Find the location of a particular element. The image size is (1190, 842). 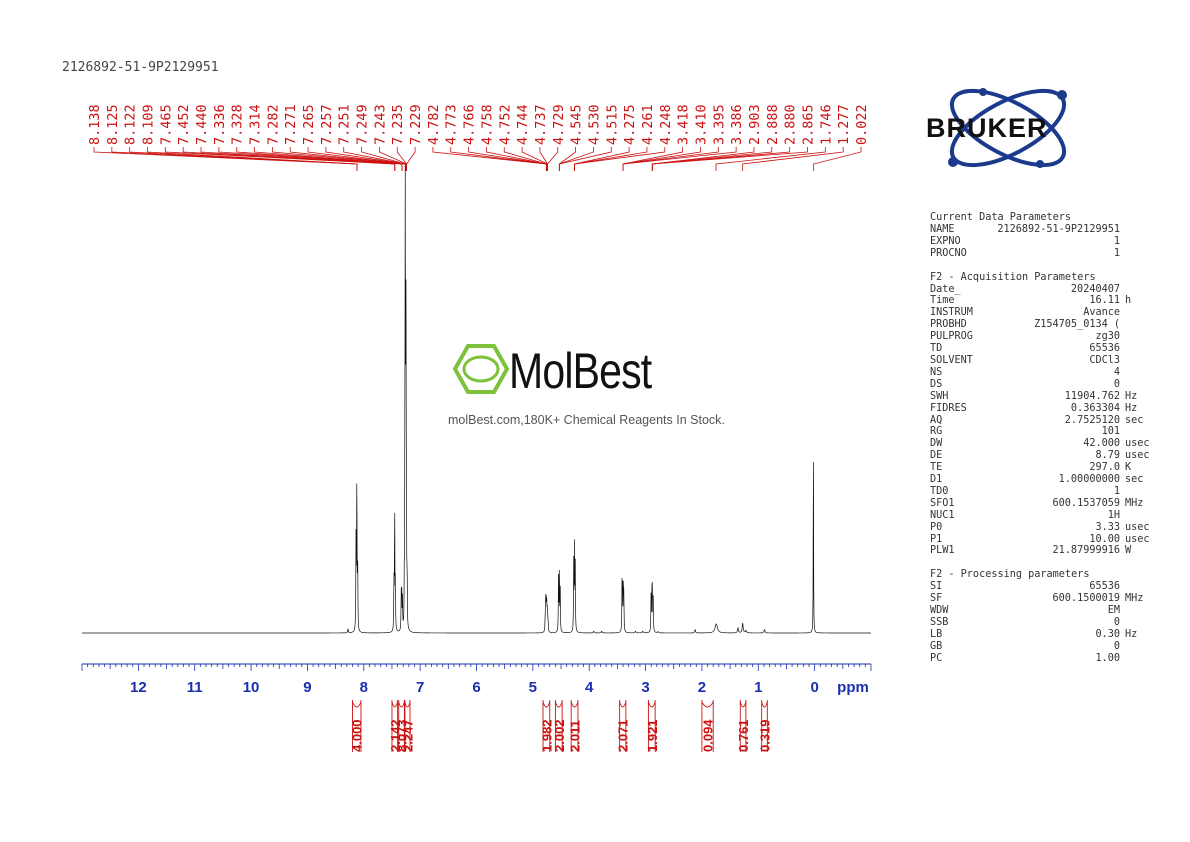

param-value: 1.00 is located at coordinates (1107, 658).